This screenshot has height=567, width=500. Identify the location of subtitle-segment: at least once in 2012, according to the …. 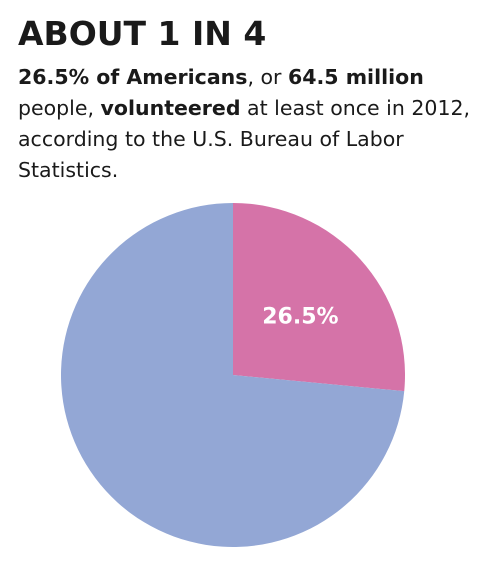
(244, 139).